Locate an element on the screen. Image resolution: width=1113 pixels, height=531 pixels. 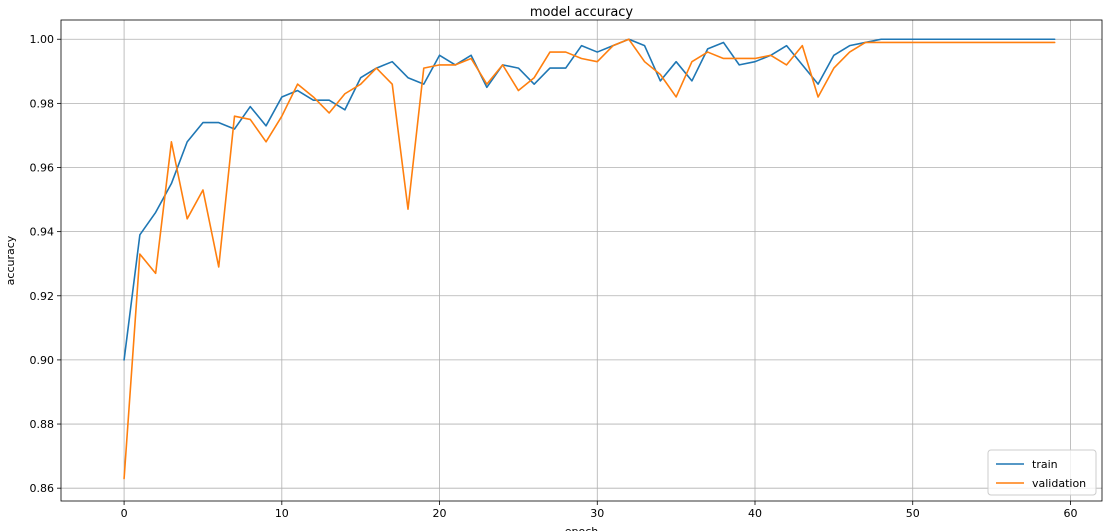
y-axis-title: accuracy is located at coordinates (10, 260).